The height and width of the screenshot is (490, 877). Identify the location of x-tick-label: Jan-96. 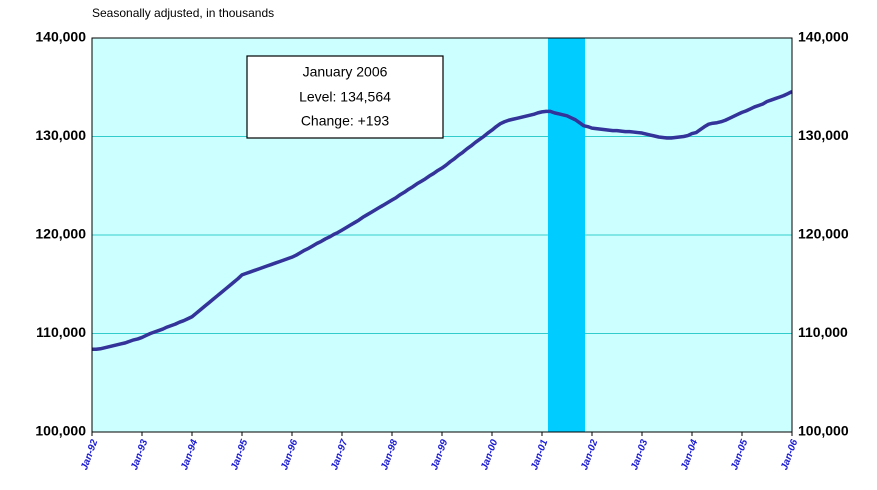
(289, 455).